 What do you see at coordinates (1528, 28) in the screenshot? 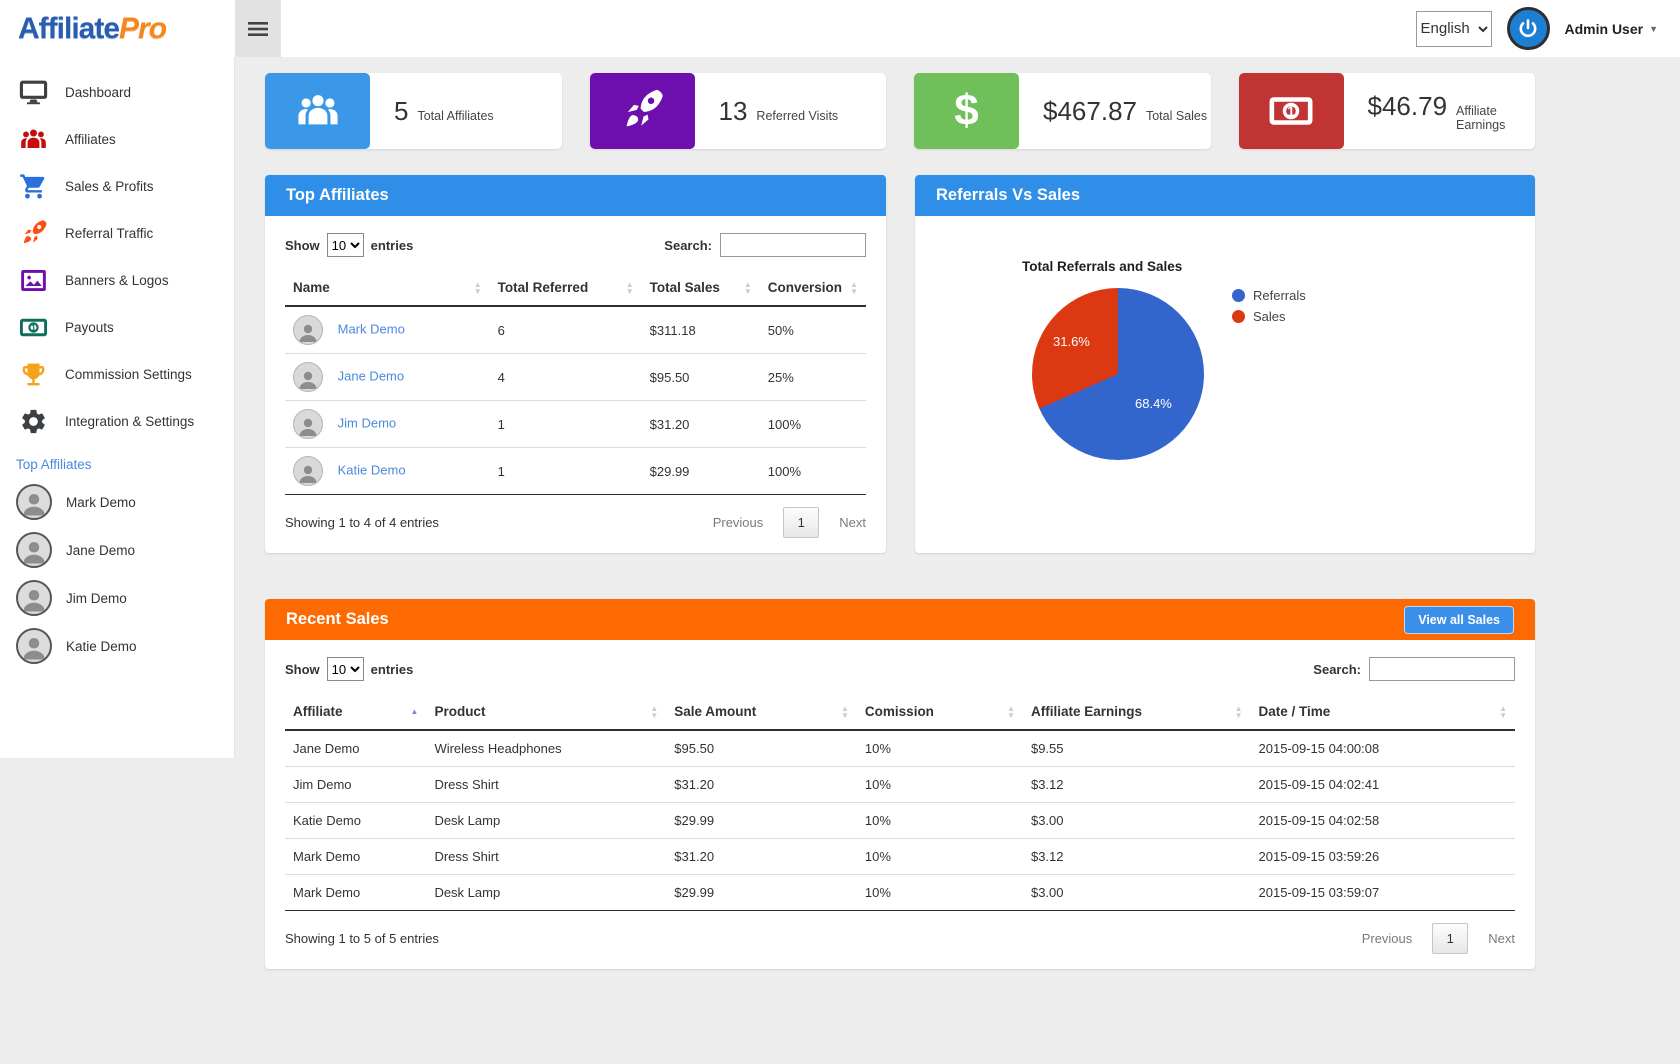
I see `user-avatar` at bounding box center [1528, 28].